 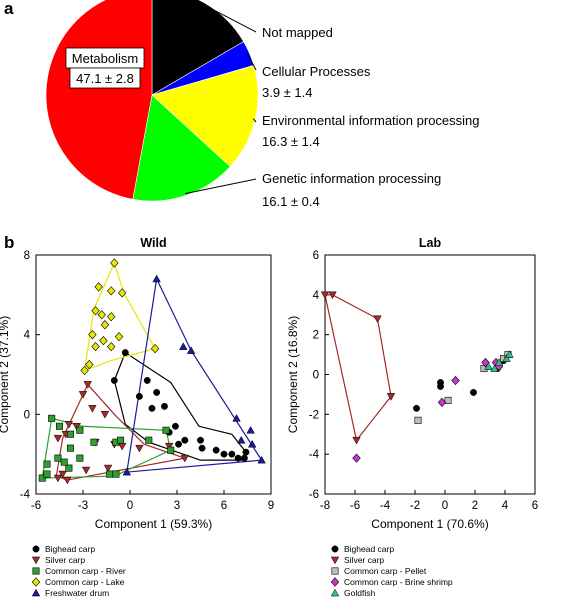 What do you see at coordinates (316, 336) in the screenshot?
I see `lab-ytick-label: 2` at bounding box center [316, 336].